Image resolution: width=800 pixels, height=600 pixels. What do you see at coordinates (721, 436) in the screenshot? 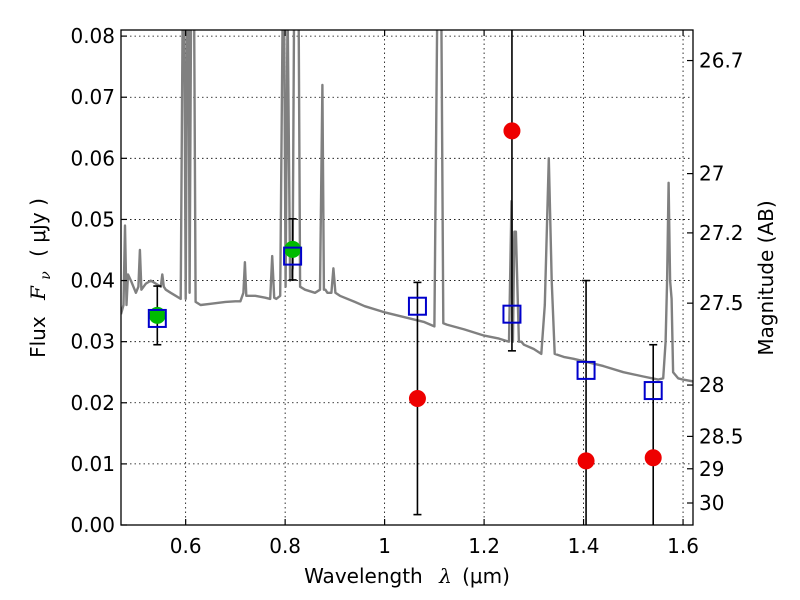
I see `right-tick-label: 28.5` at bounding box center [721, 436].